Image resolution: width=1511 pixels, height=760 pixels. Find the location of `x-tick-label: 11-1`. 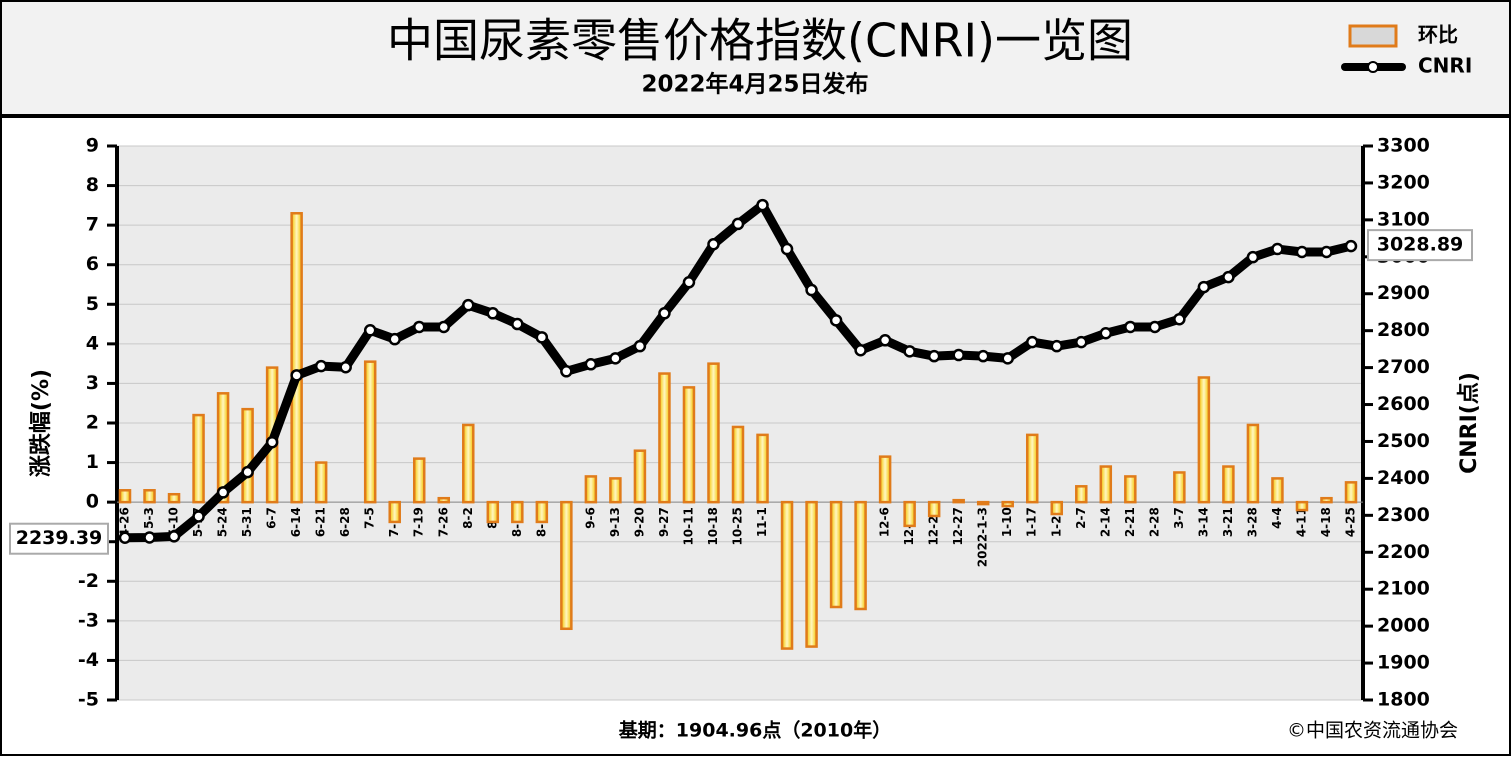

x-tick-label: 11-1 is located at coordinates (762, 522).